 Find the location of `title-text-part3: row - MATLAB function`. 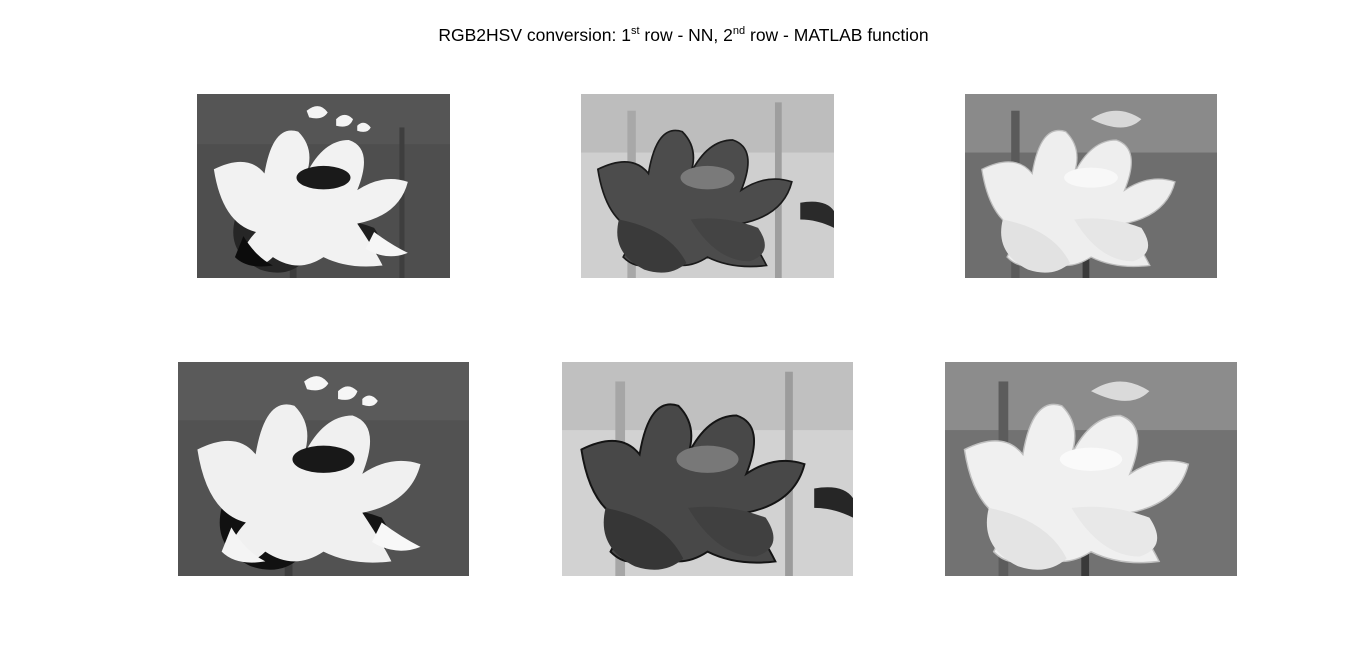

title-text-part3: row - MATLAB function is located at coordinates (837, 35).